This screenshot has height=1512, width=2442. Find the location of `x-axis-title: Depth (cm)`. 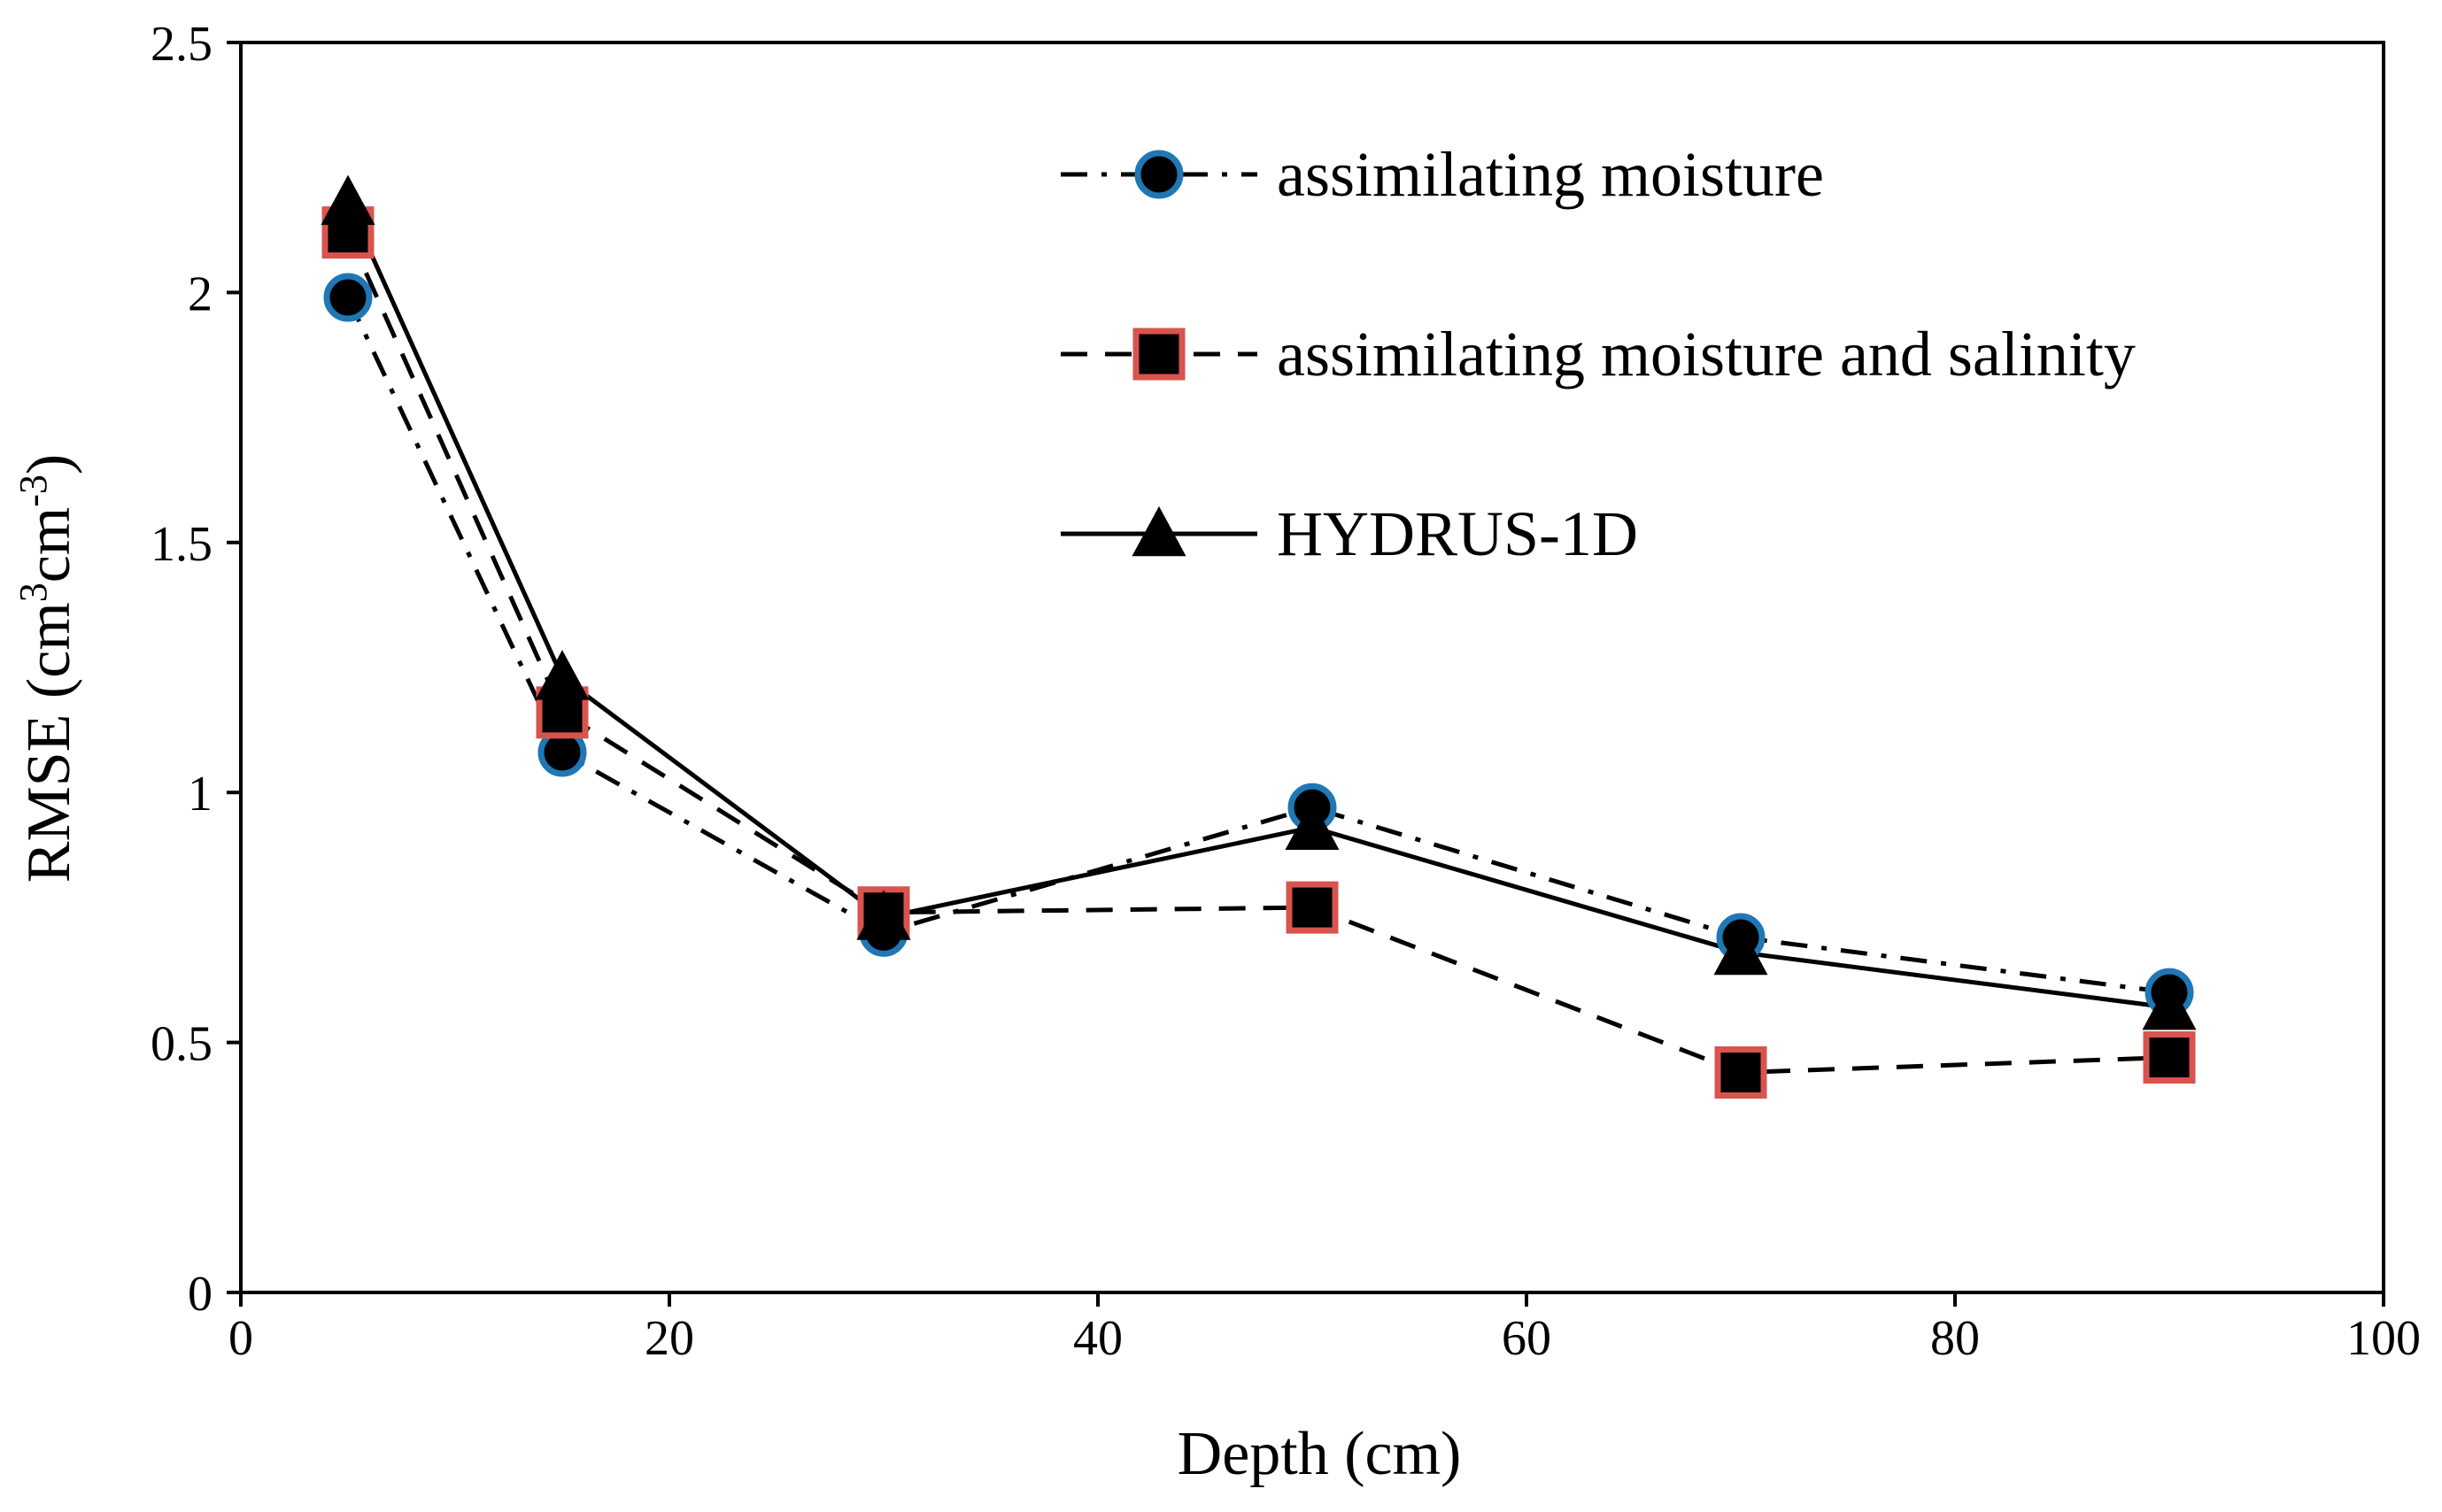

x-axis-title: Depth (cm) is located at coordinates (1320, 1454).